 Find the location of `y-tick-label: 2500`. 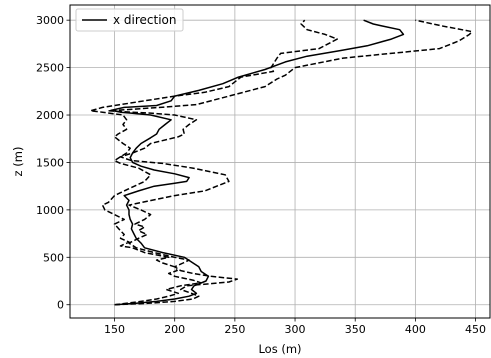

y-tick-label: 2500 is located at coordinates (50, 68).